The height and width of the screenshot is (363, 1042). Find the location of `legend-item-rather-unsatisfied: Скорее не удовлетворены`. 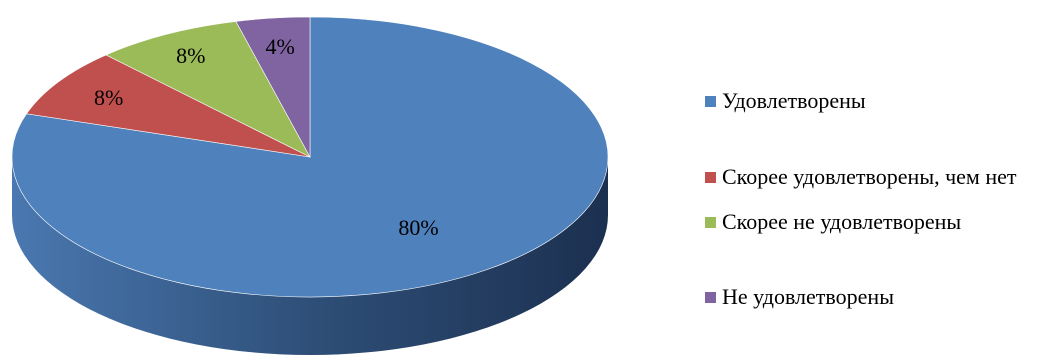

legend-item-rather-unsatisfied: Скорее не удовлетворены is located at coordinates (871, 222).